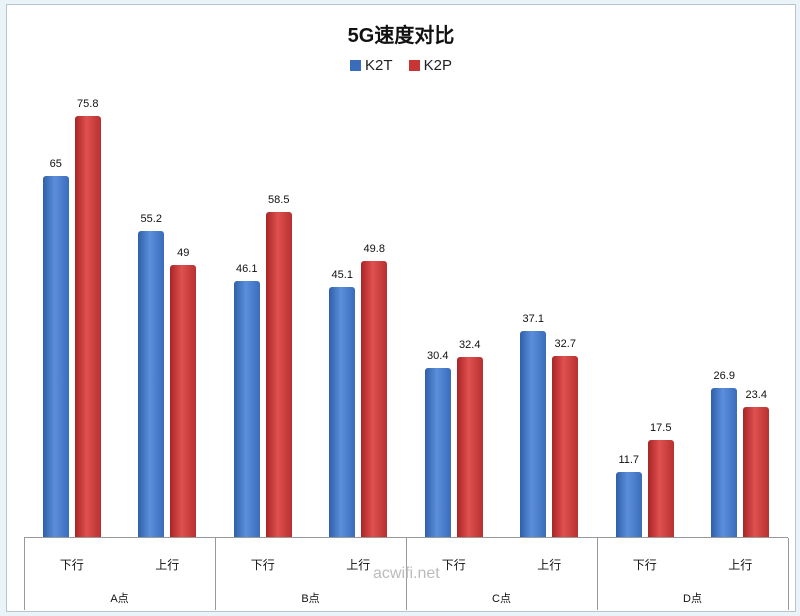 The height and width of the screenshot is (616, 800). Describe the element at coordinates (438, 356) in the screenshot. I see `data-label-k2t: 30.4` at that location.